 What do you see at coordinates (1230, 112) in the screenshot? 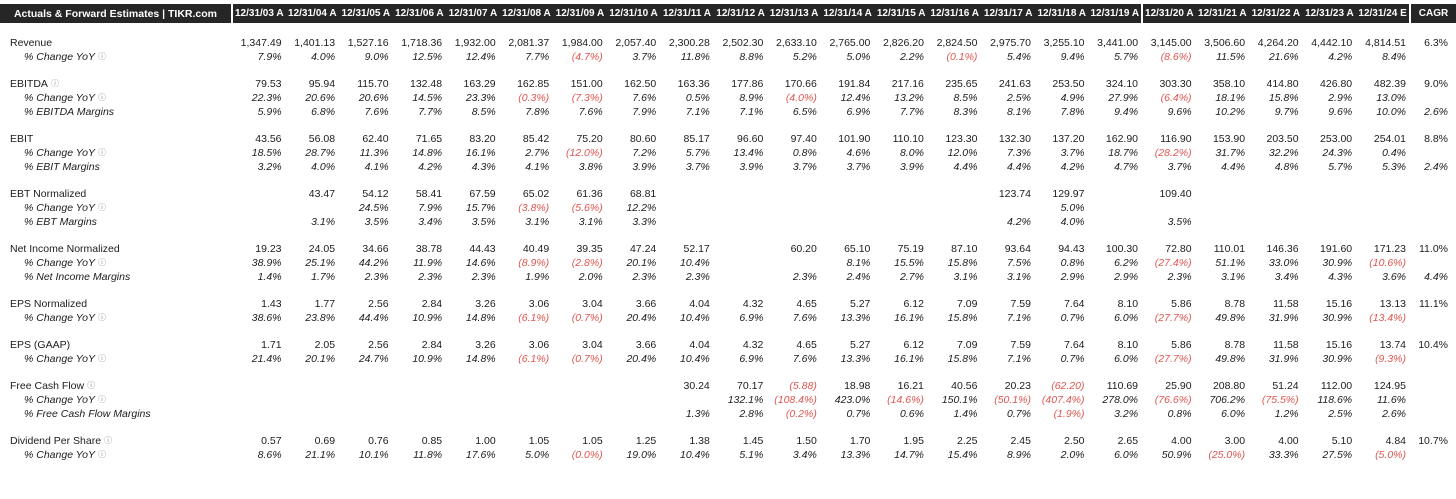
I see `cell-value: 10.2%` at bounding box center [1230, 112].